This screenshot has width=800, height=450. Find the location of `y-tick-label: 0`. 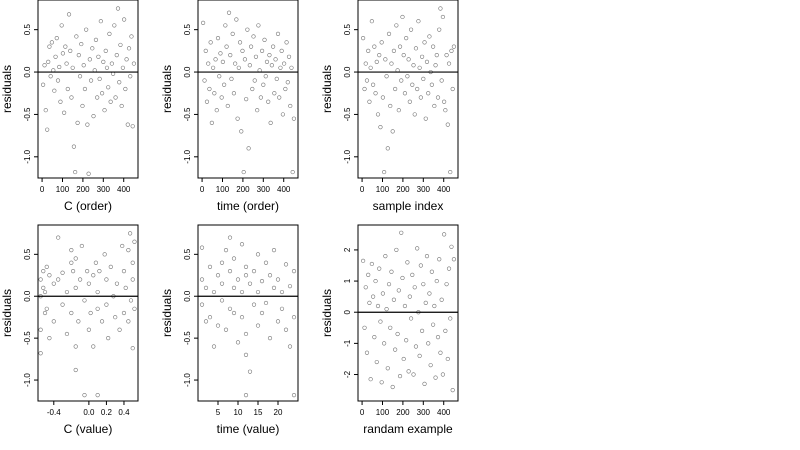

y-tick-label: 0 is located at coordinates (347, 311).